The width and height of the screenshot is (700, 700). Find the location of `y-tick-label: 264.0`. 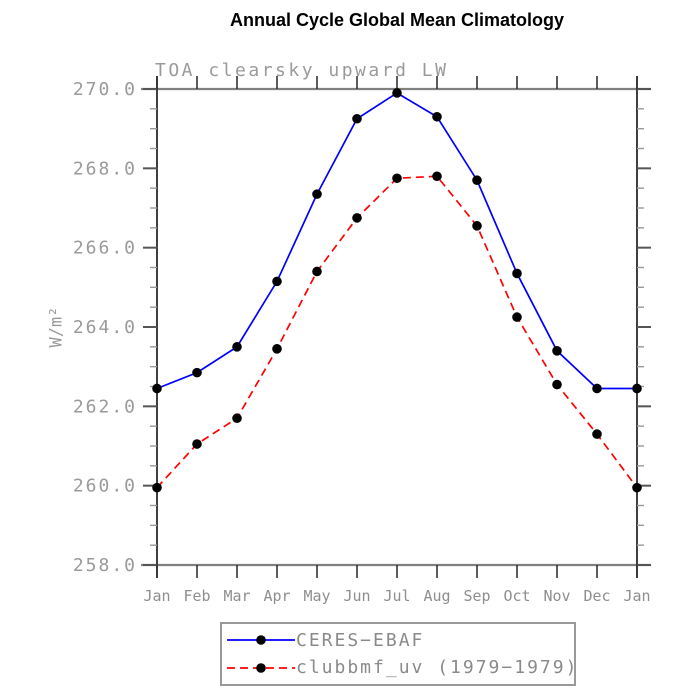

y-tick-label: 264.0 is located at coordinates (105, 327).